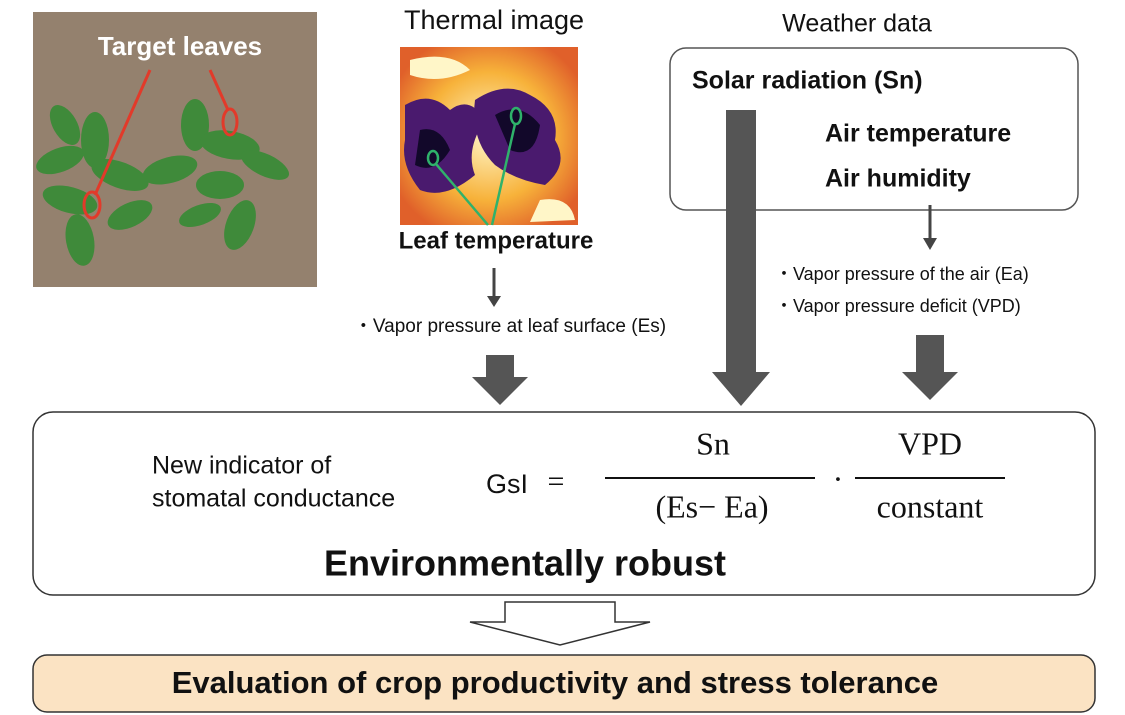  What do you see at coordinates (510, 326) in the screenshot?
I see `es-output: ・Vapor pressure at leaf surface (Es)` at bounding box center [510, 326].